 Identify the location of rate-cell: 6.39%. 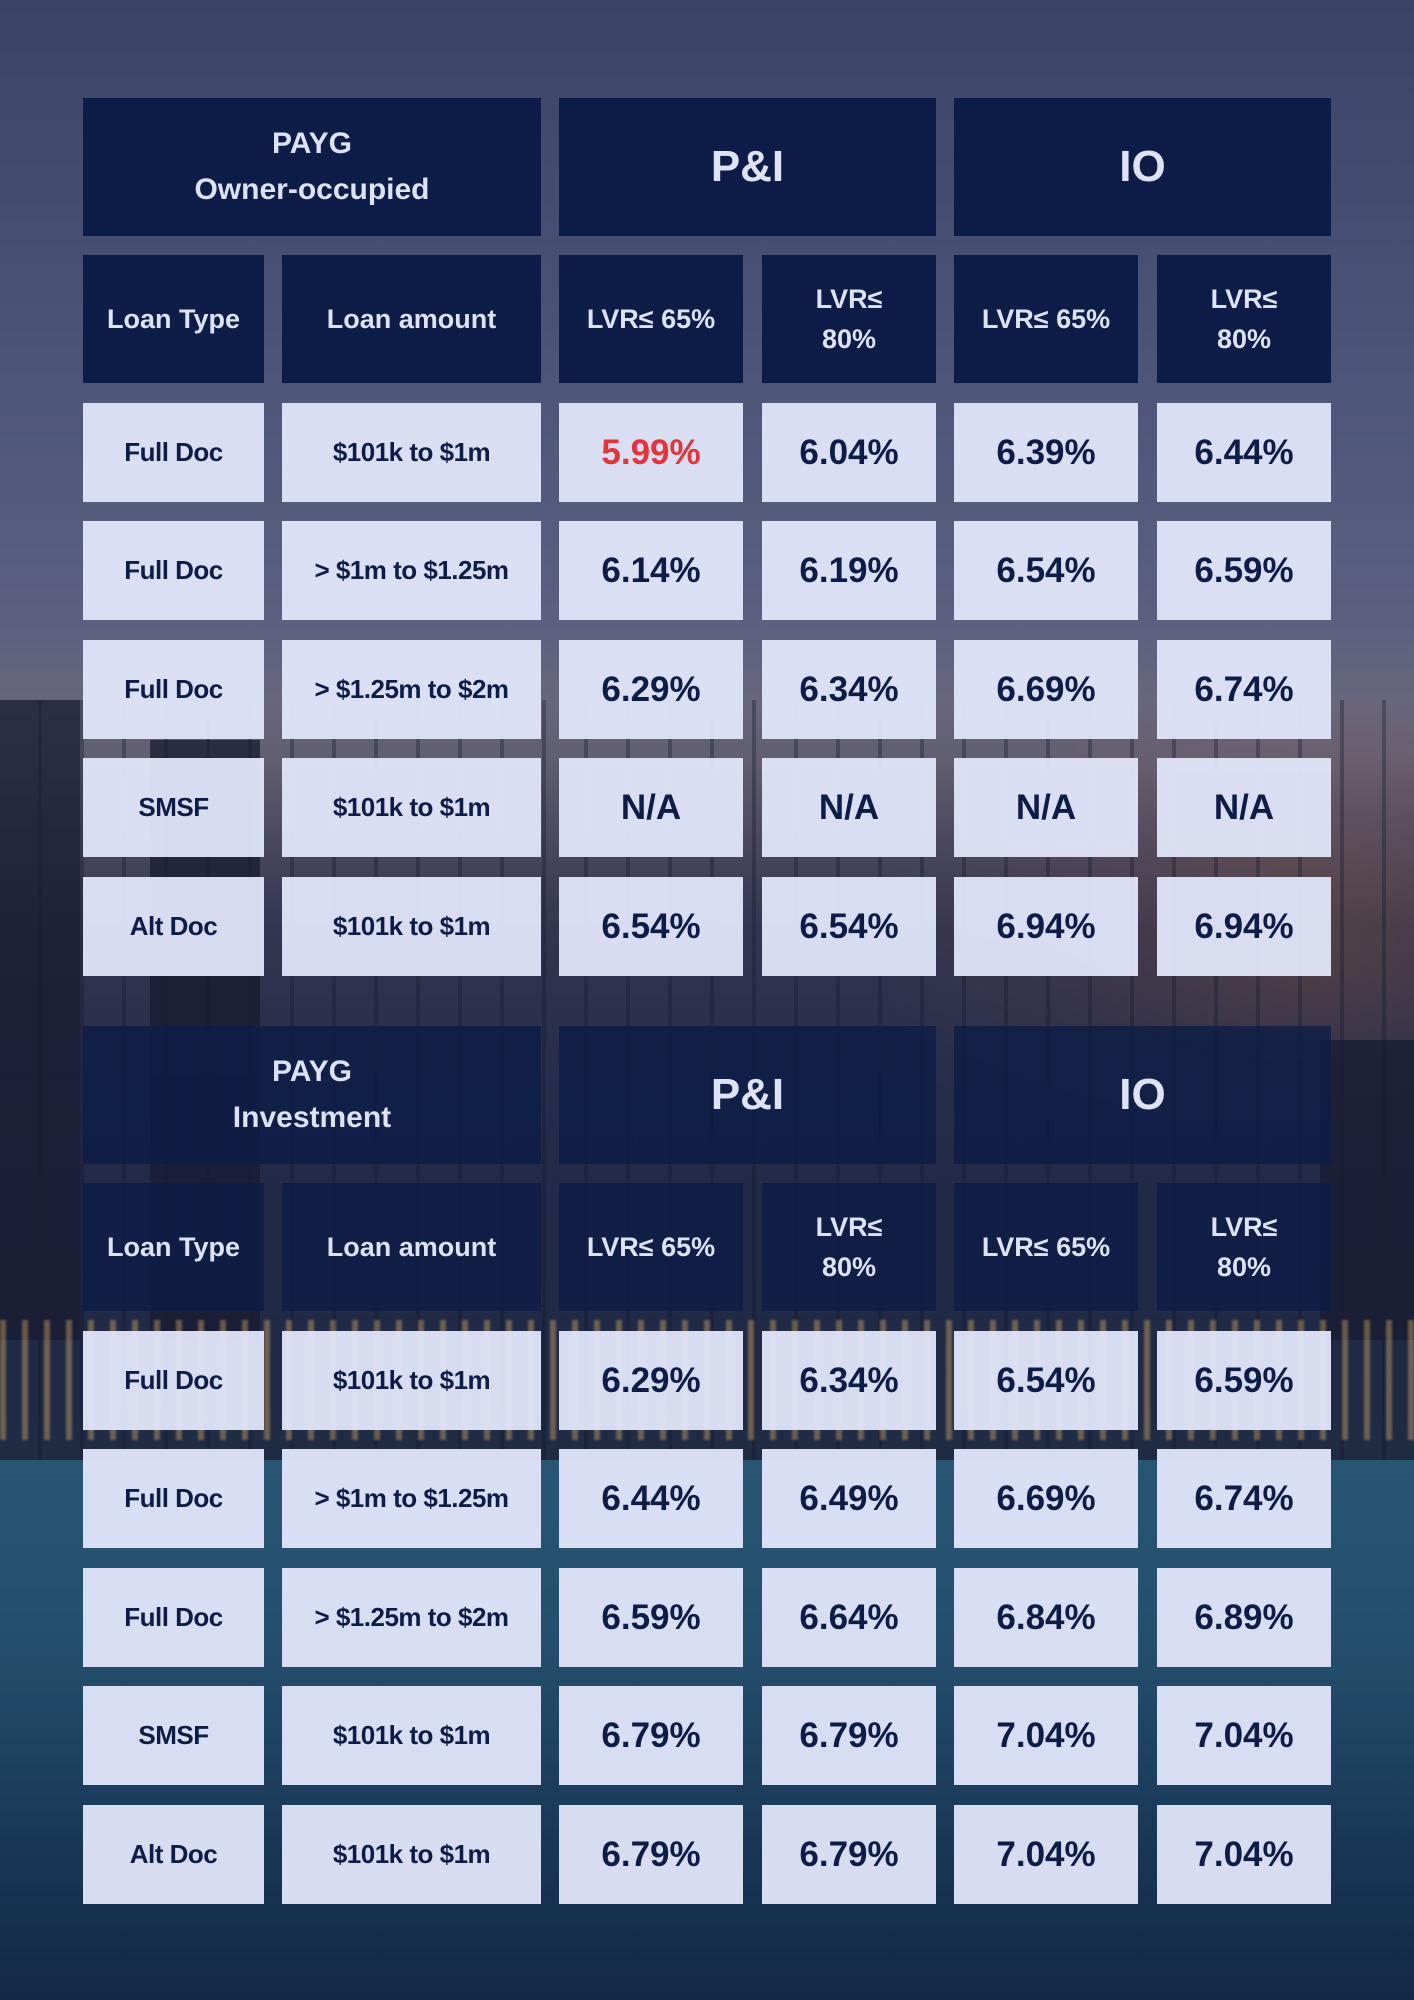
(1046, 452).